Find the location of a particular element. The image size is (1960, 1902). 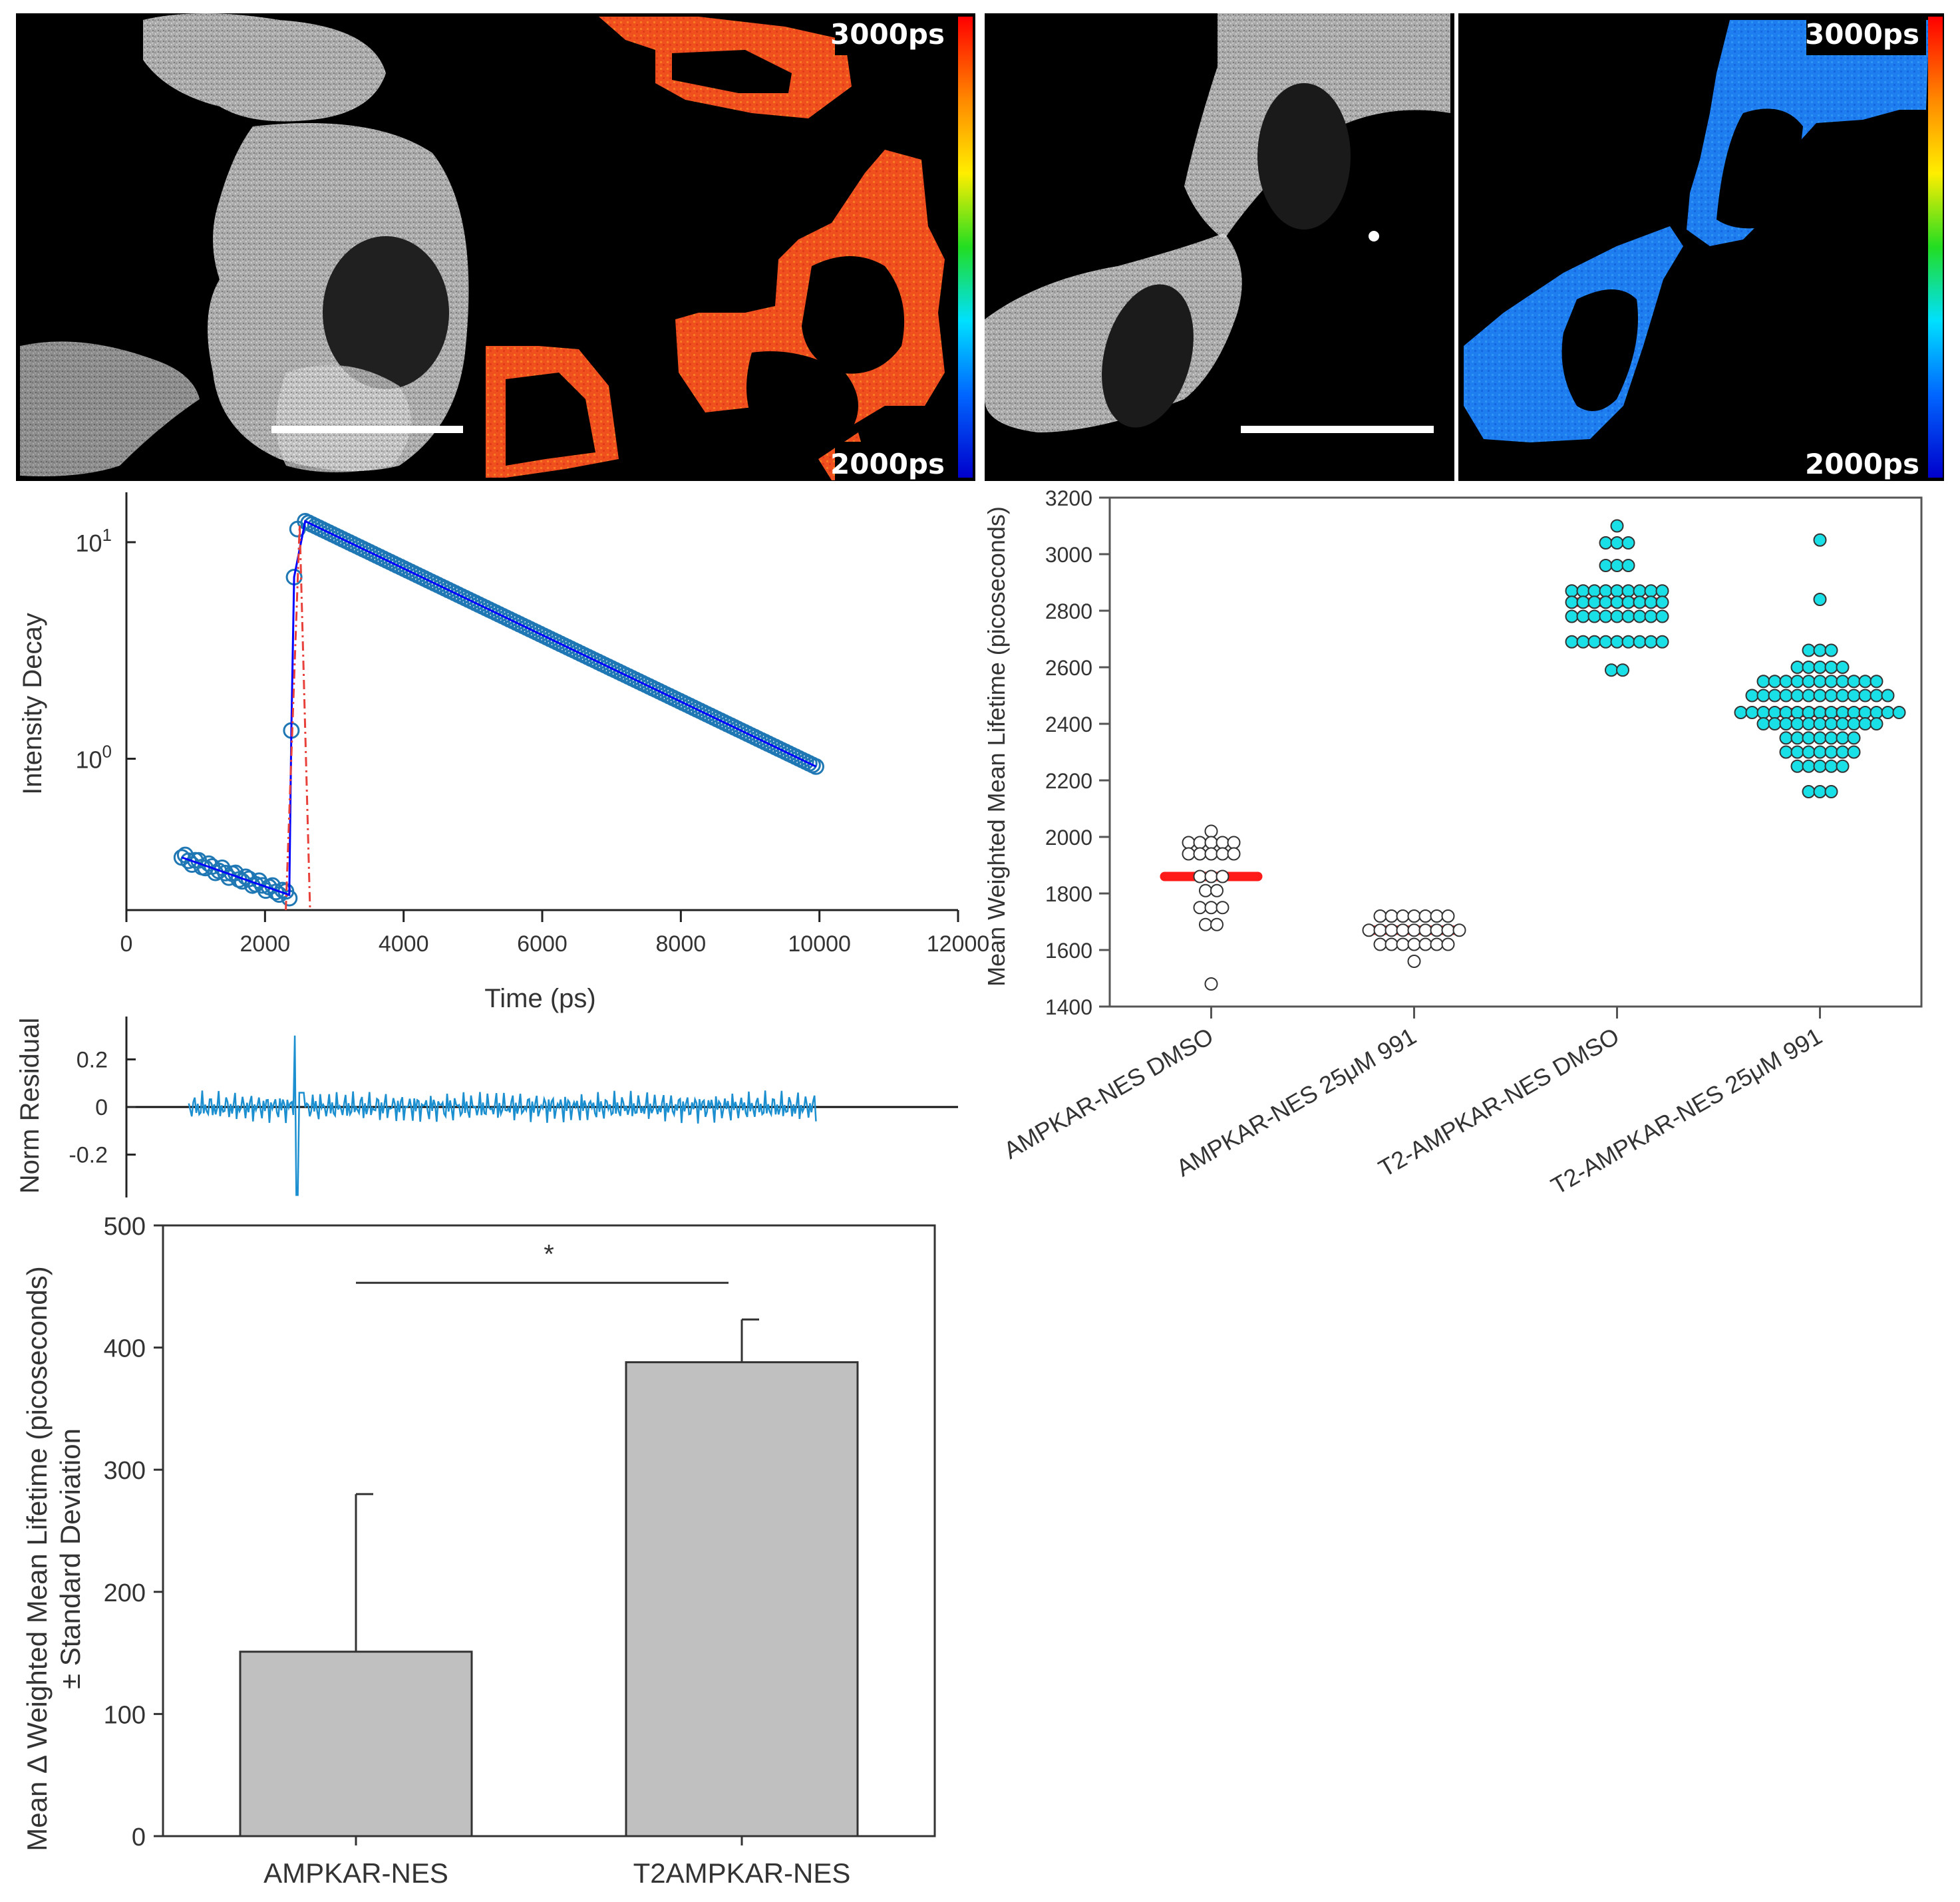

residual-y-tick-label: -0.2 is located at coordinates (88, 1155).